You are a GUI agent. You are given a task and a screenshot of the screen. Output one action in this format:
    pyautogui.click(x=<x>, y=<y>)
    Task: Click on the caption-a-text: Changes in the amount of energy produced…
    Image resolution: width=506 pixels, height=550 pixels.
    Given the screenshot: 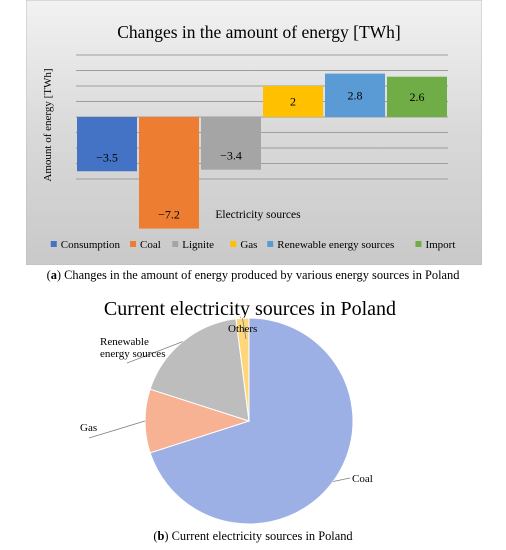 What is the action you would take?
    pyautogui.click(x=262, y=275)
    